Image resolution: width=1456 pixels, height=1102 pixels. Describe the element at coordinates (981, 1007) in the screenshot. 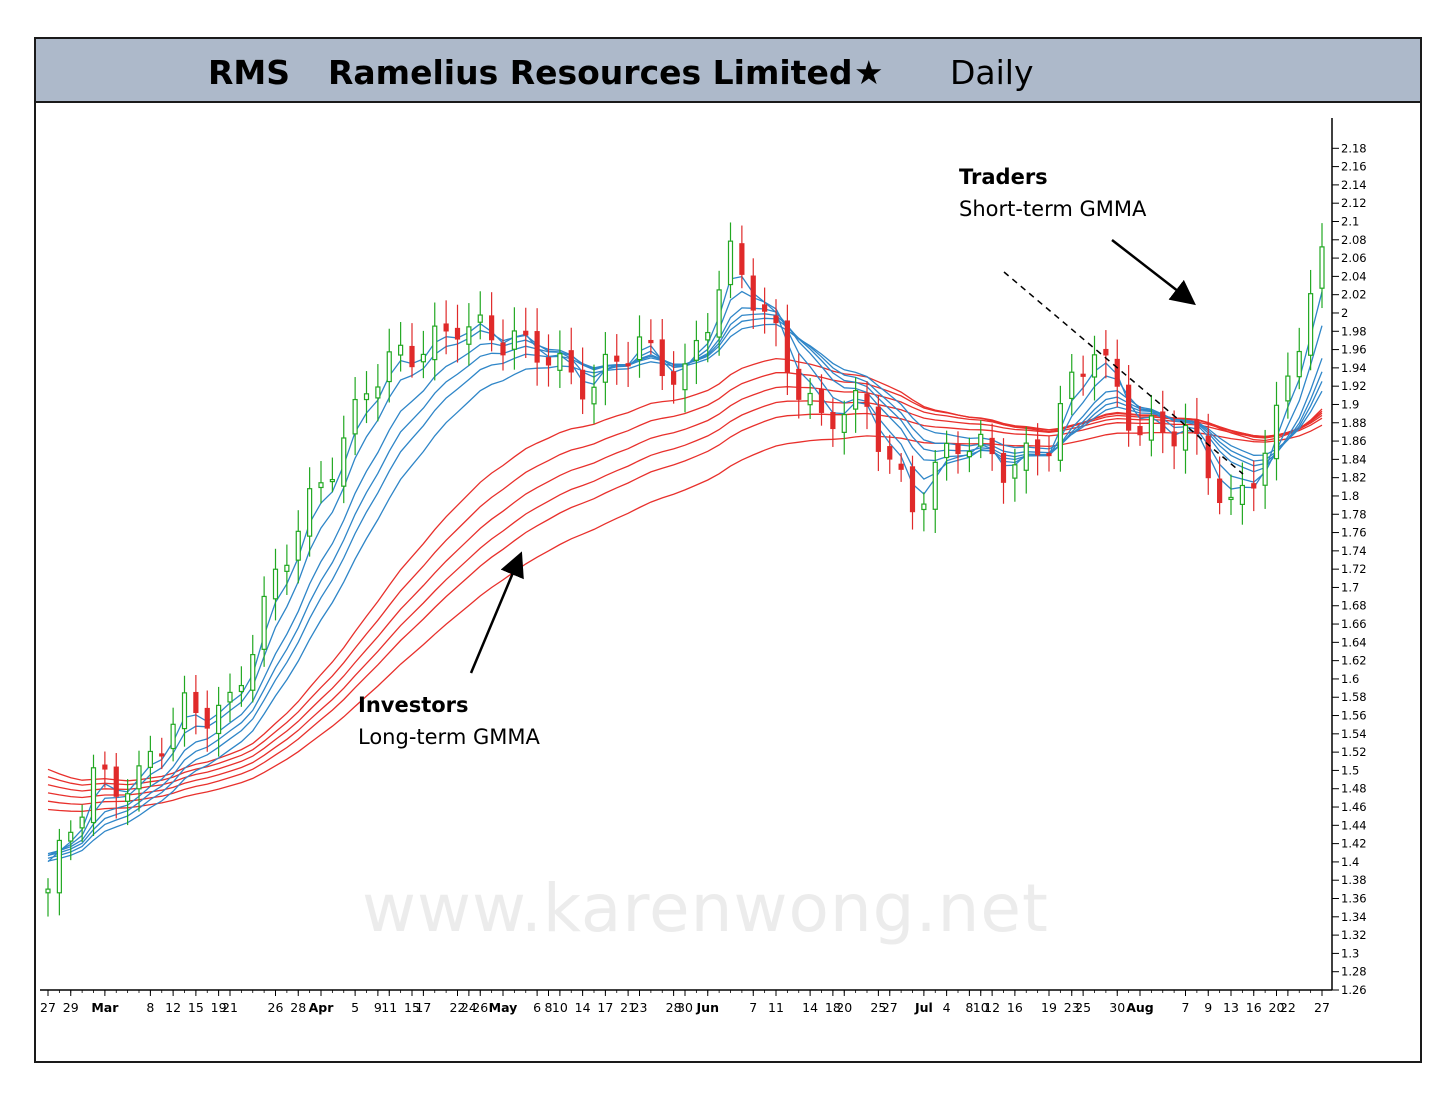

I see `x-tick-label: 10` at that location.